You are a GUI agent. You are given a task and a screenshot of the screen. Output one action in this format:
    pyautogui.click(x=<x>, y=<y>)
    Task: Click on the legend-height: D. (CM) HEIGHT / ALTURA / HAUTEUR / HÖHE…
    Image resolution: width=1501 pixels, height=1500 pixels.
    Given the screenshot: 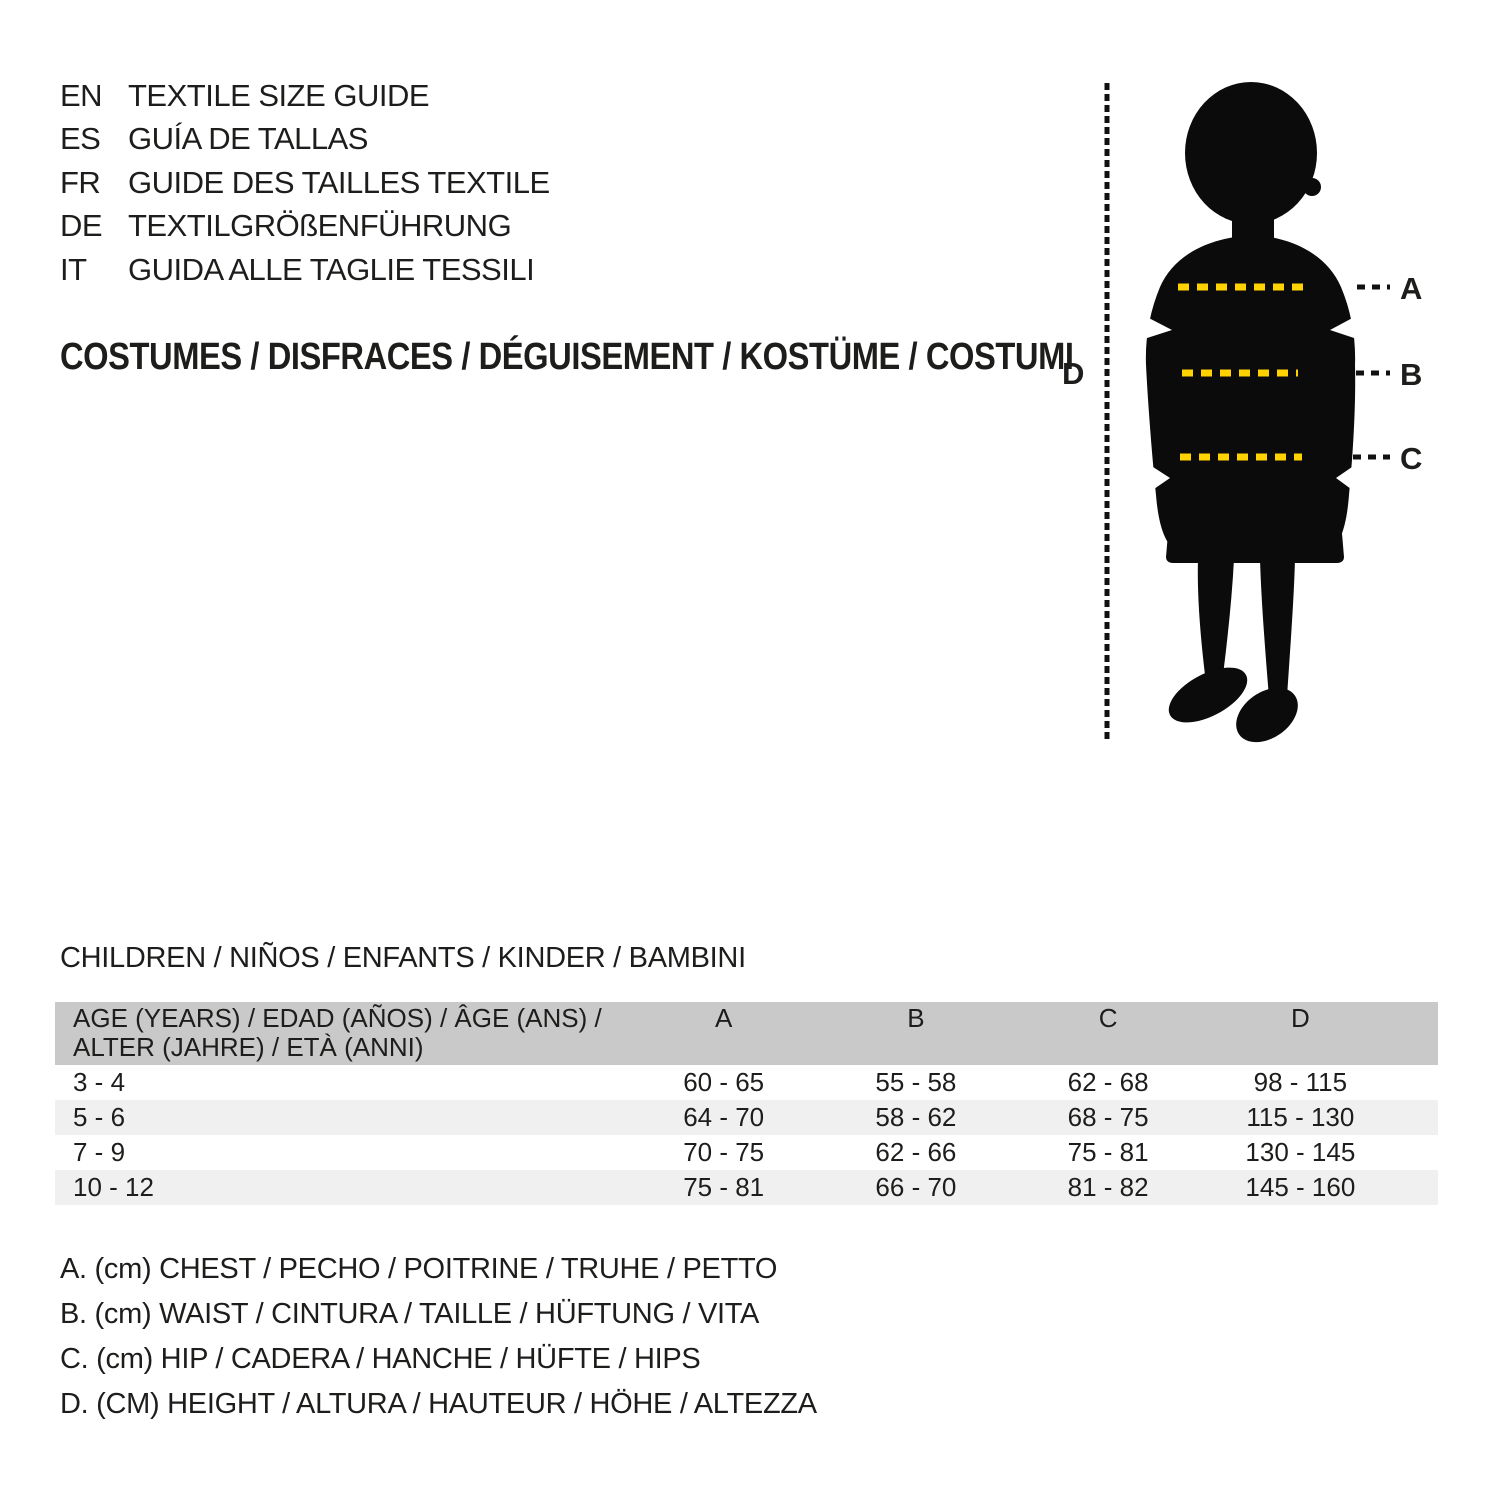 What is the action you would take?
    pyautogui.click(x=438, y=1404)
    